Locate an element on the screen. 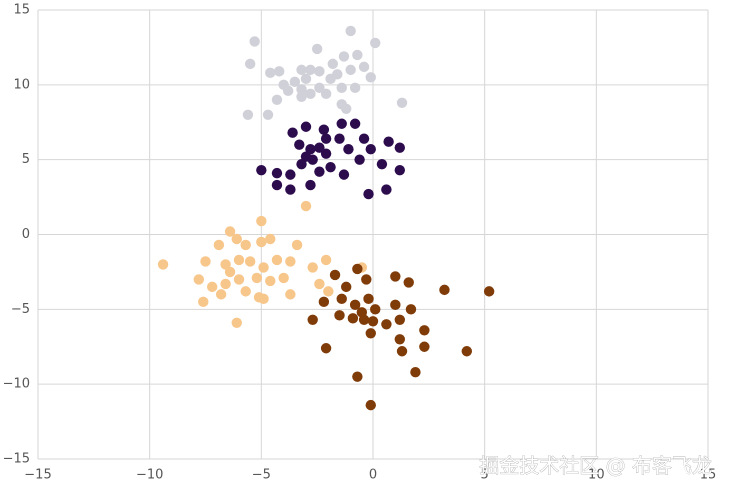 This screenshot has width=732, height=497. y-tick-label: 5 is located at coordinates (26, 159).